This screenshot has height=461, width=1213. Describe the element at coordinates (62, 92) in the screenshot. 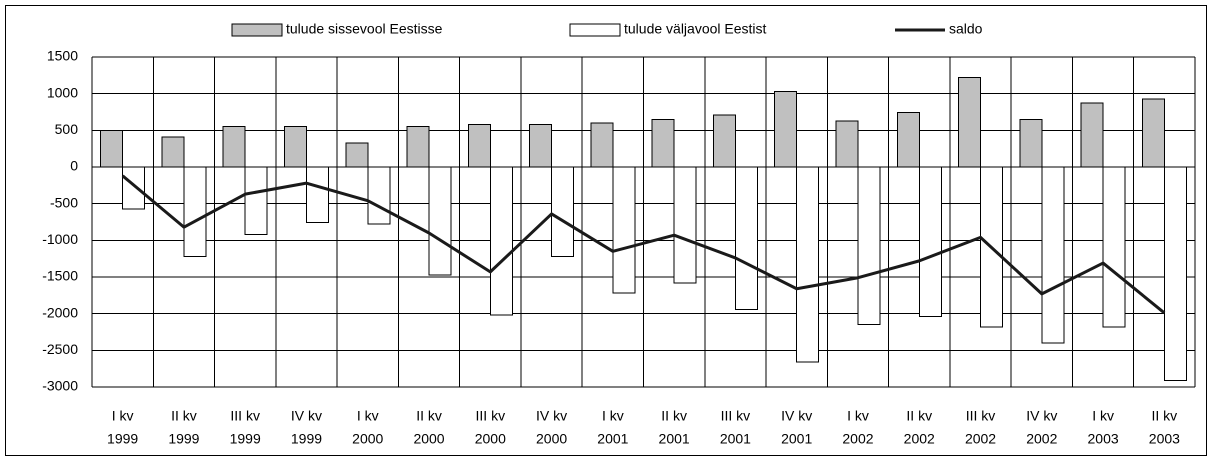

I see `y-tick-label: 1000` at that location.